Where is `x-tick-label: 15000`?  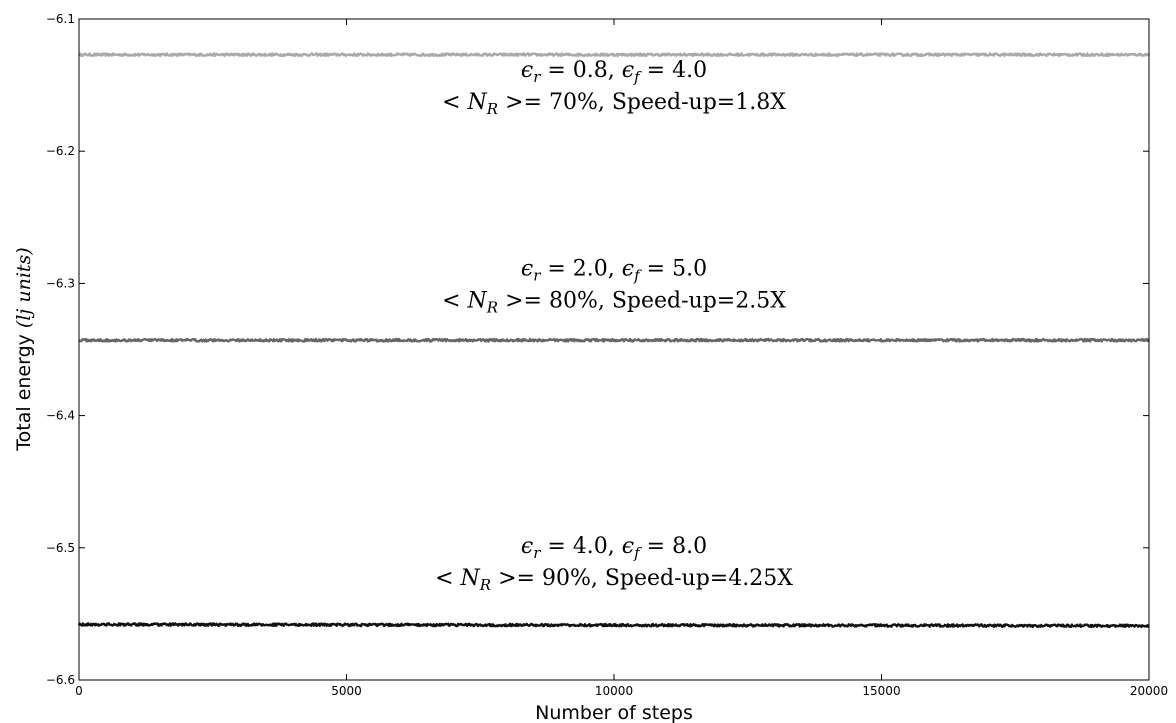 x-tick-label: 15000 is located at coordinates (881, 691).